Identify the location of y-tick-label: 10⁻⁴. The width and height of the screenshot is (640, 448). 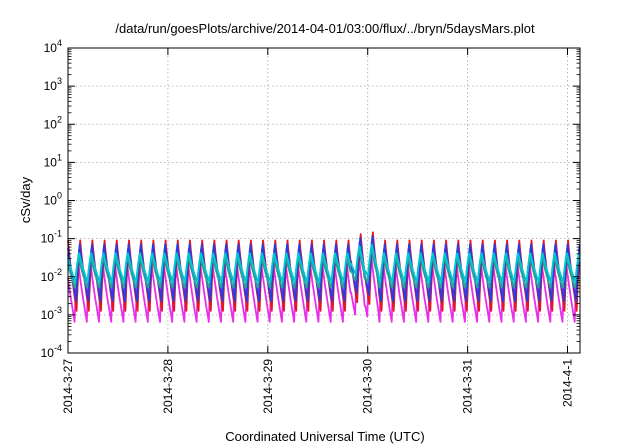
(51, 351).